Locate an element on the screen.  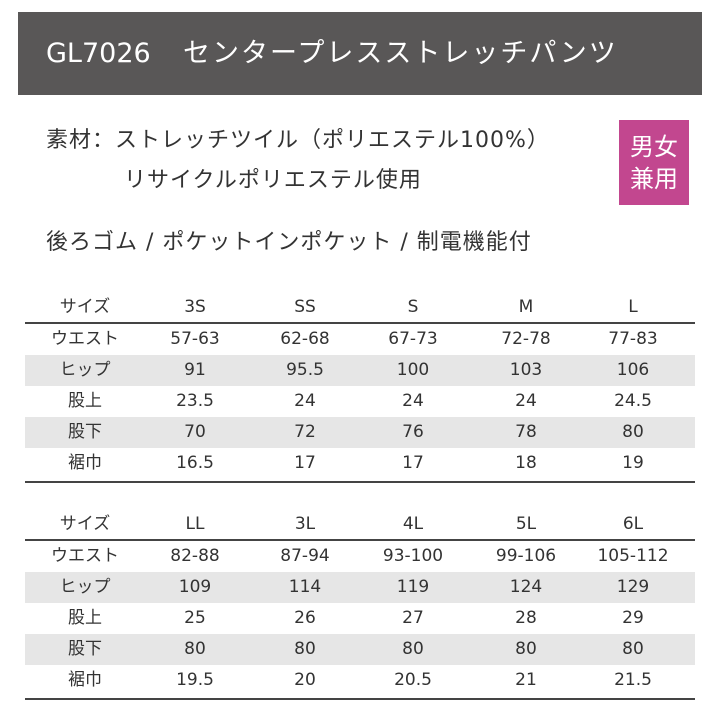
header-cell: 4L is located at coordinates (413, 524).